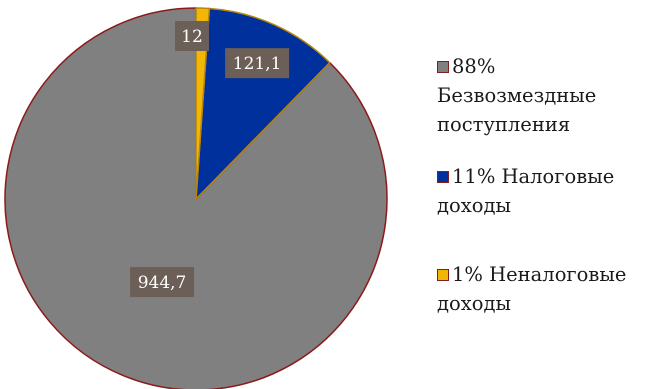 This screenshot has height=389, width=654. Describe the element at coordinates (517, 95) in the screenshot. I see `legend-label-0: 88% Безвозмездные поступления` at that location.